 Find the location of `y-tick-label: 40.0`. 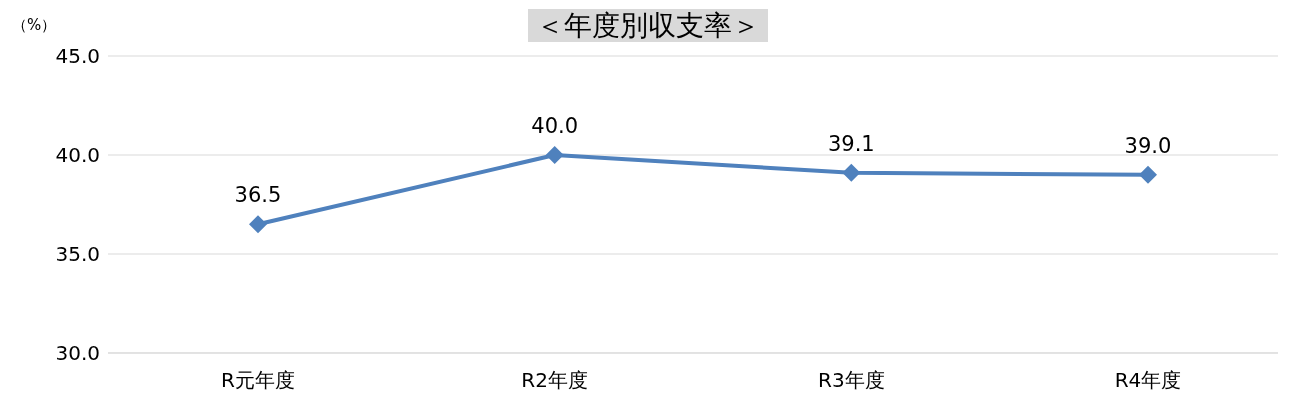

y-tick-label: 40.0 is located at coordinates (77, 155).